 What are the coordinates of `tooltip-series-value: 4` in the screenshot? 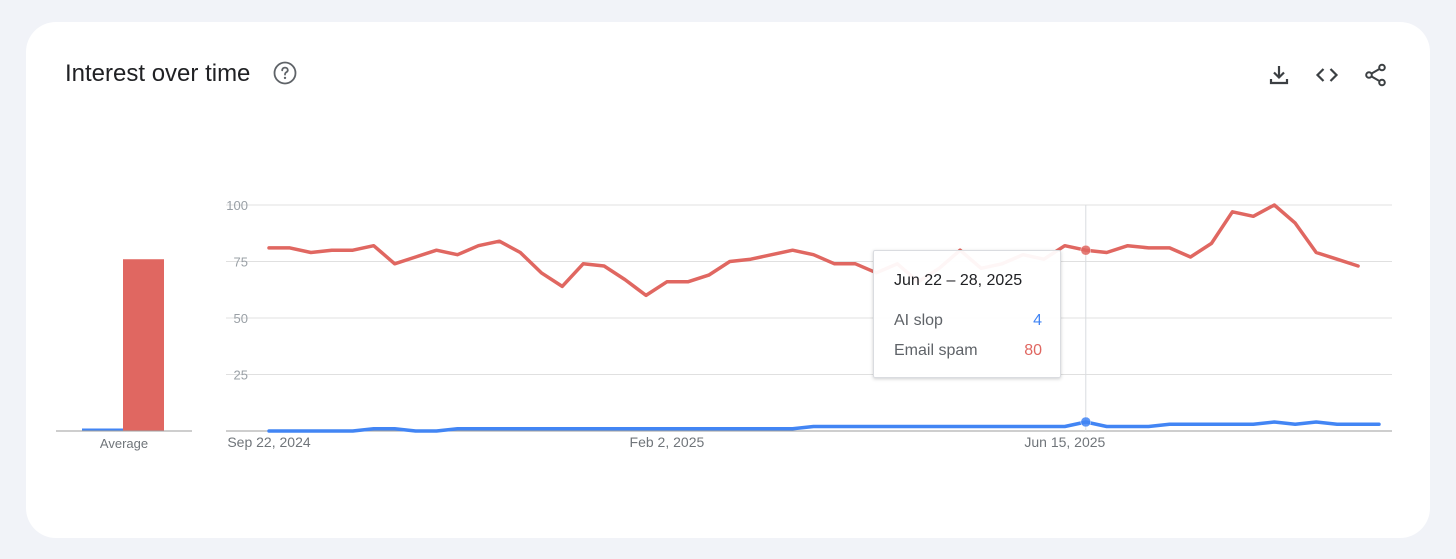 It's located at (1037, 320).